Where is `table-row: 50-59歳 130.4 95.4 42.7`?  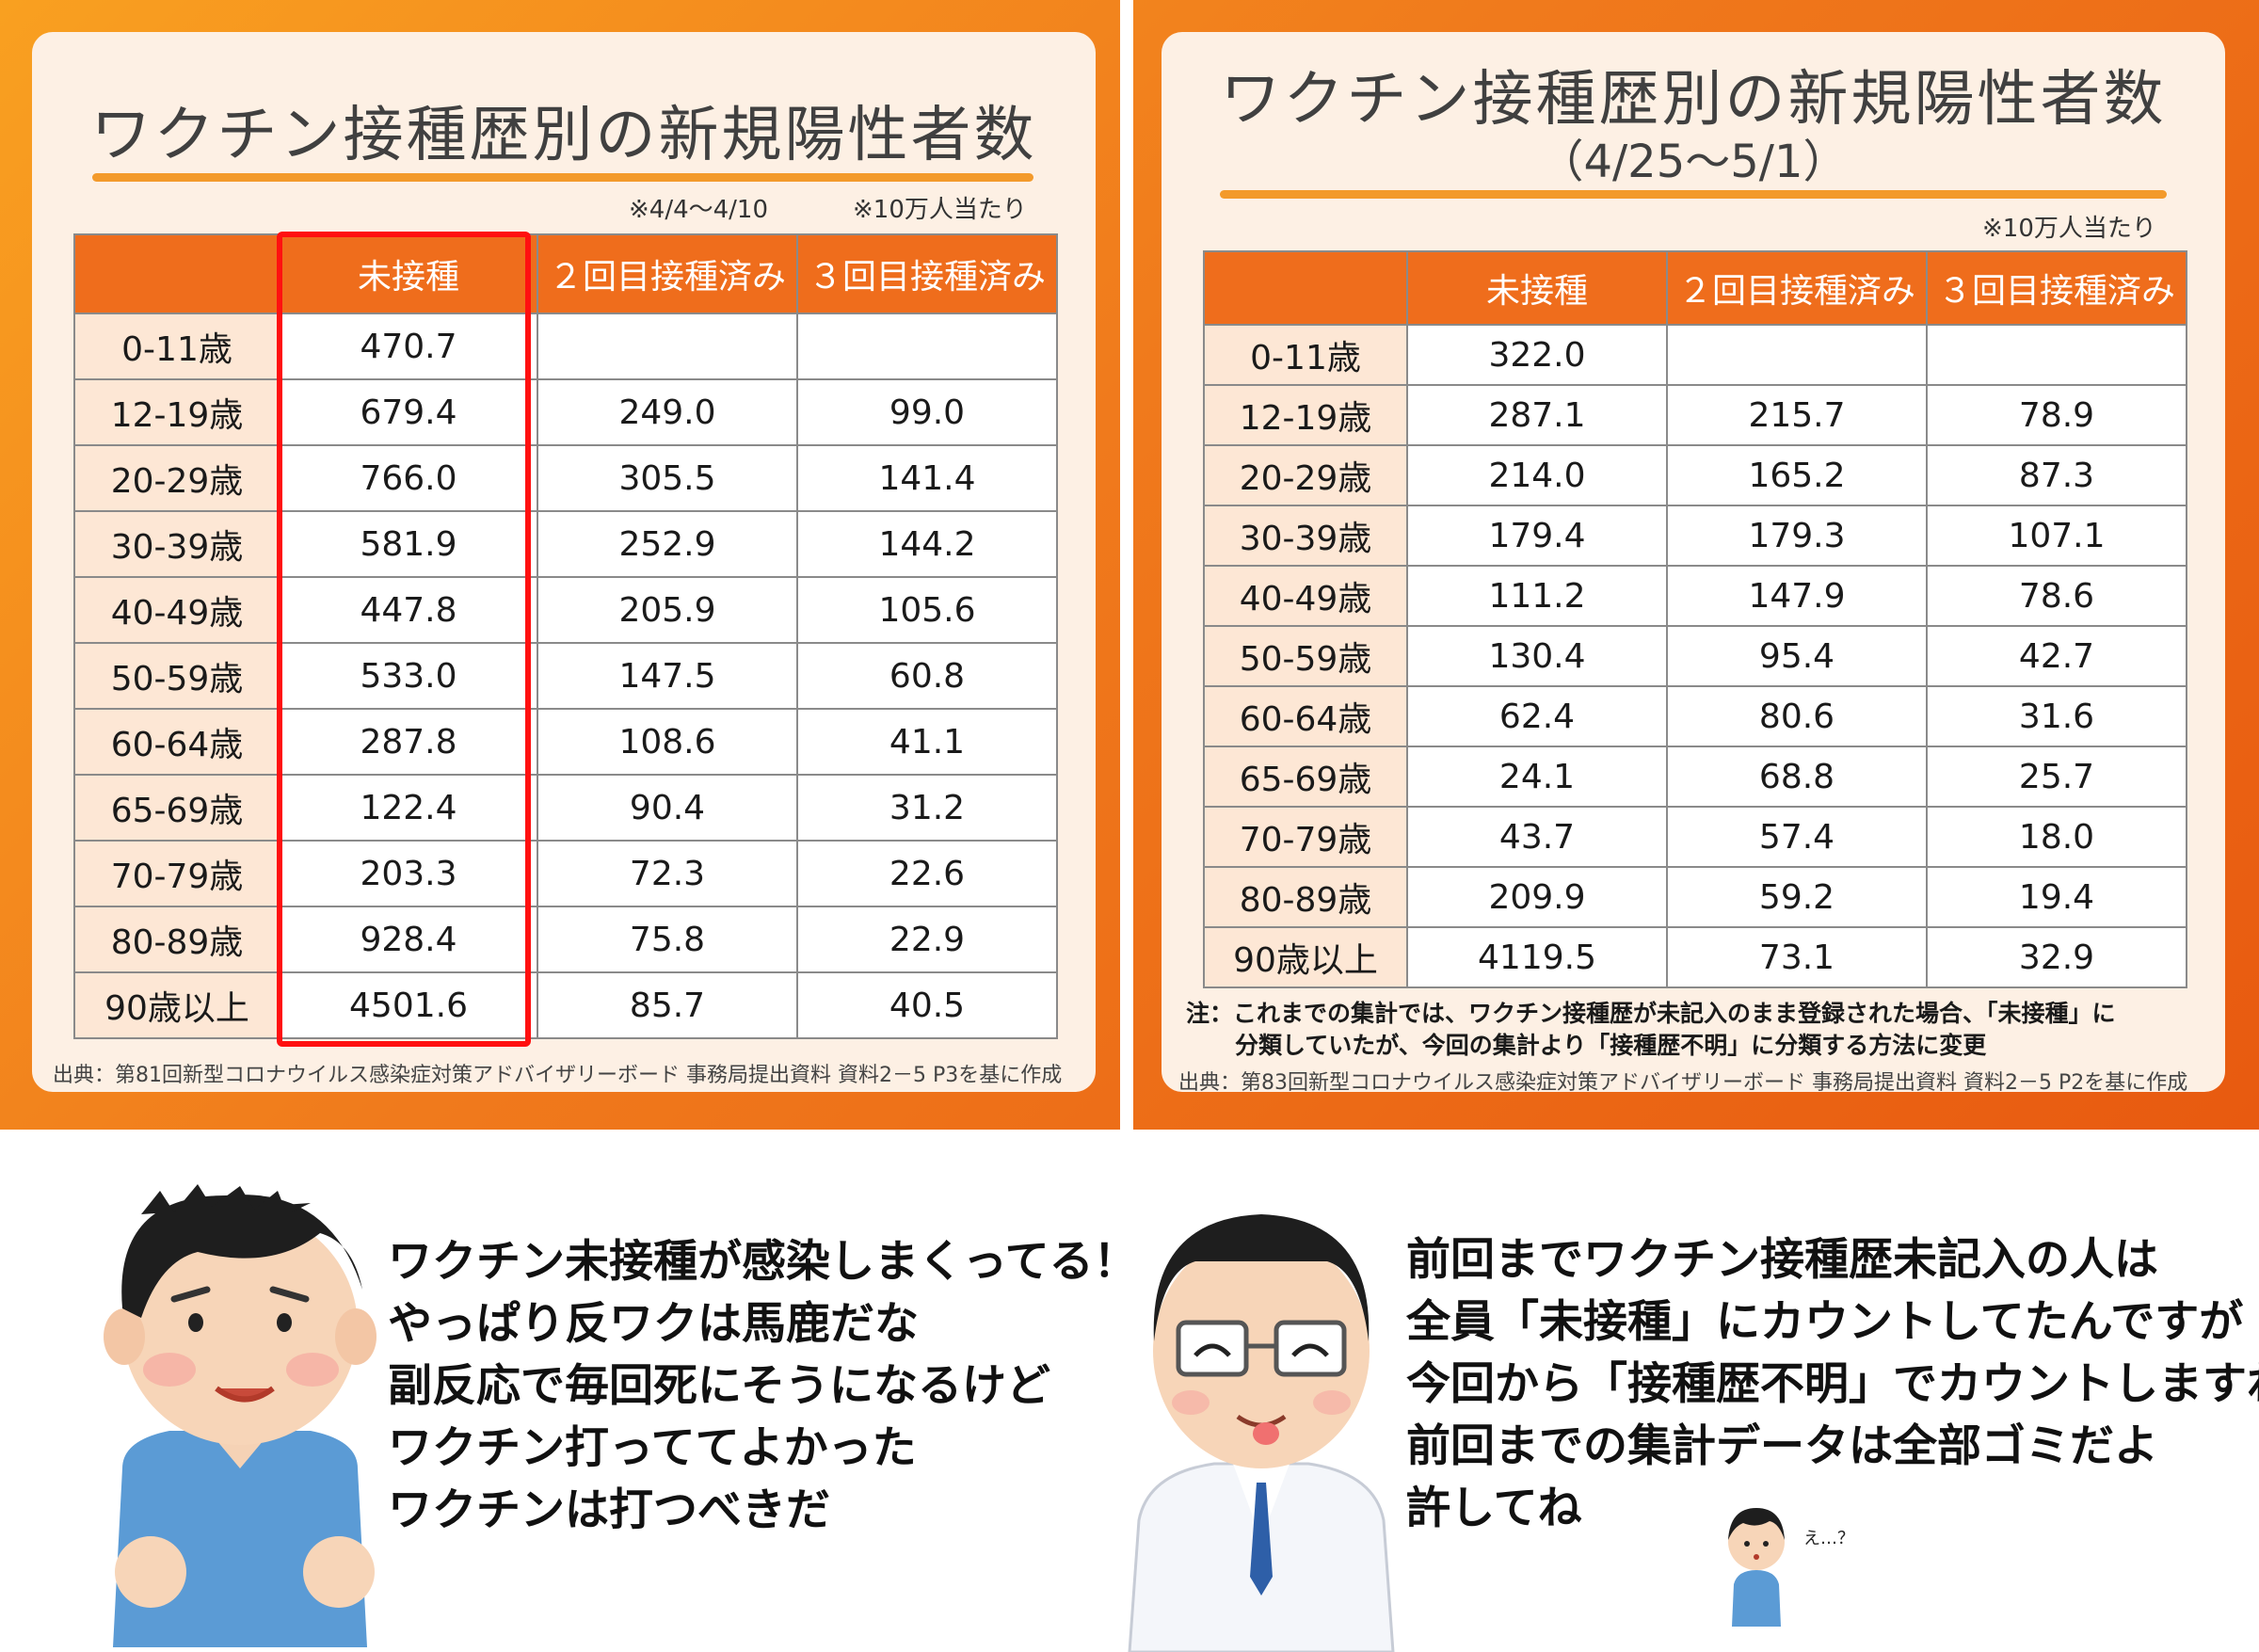 table-row: 50-59歳 130.4 95.4 42.7 is located at coordinates (1695, 656).